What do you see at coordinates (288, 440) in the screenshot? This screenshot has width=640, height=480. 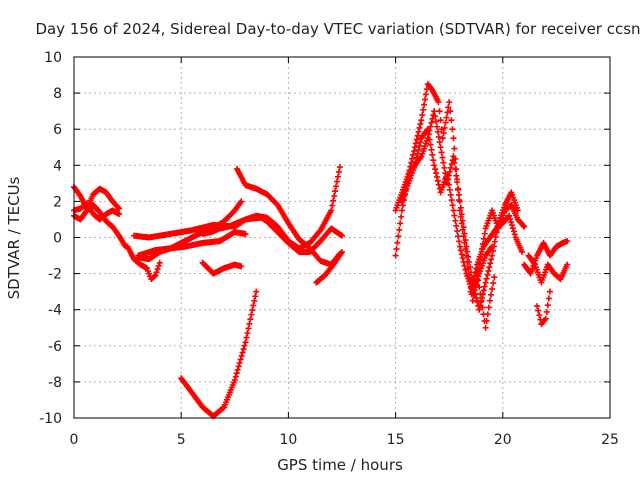 I see `x-tick-label: 10` at bounding box center [288, 440].